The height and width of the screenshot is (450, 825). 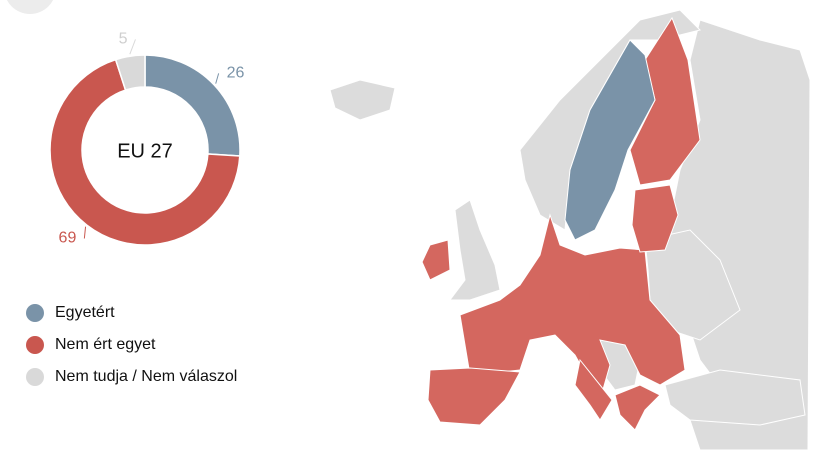 What do you see at coordinates (123, 39) in the screenshot?
I see `value-label: 5` at bounding box center [123, 39].